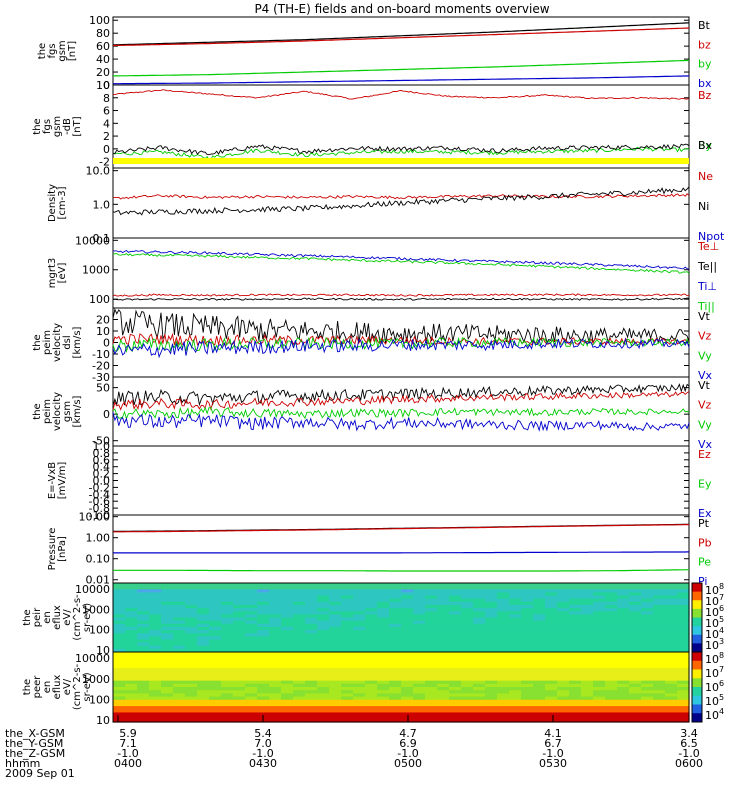  Describe the element at coordinates (401, 295) in the screenshot. I see `series-line-Te⊥` at that location.